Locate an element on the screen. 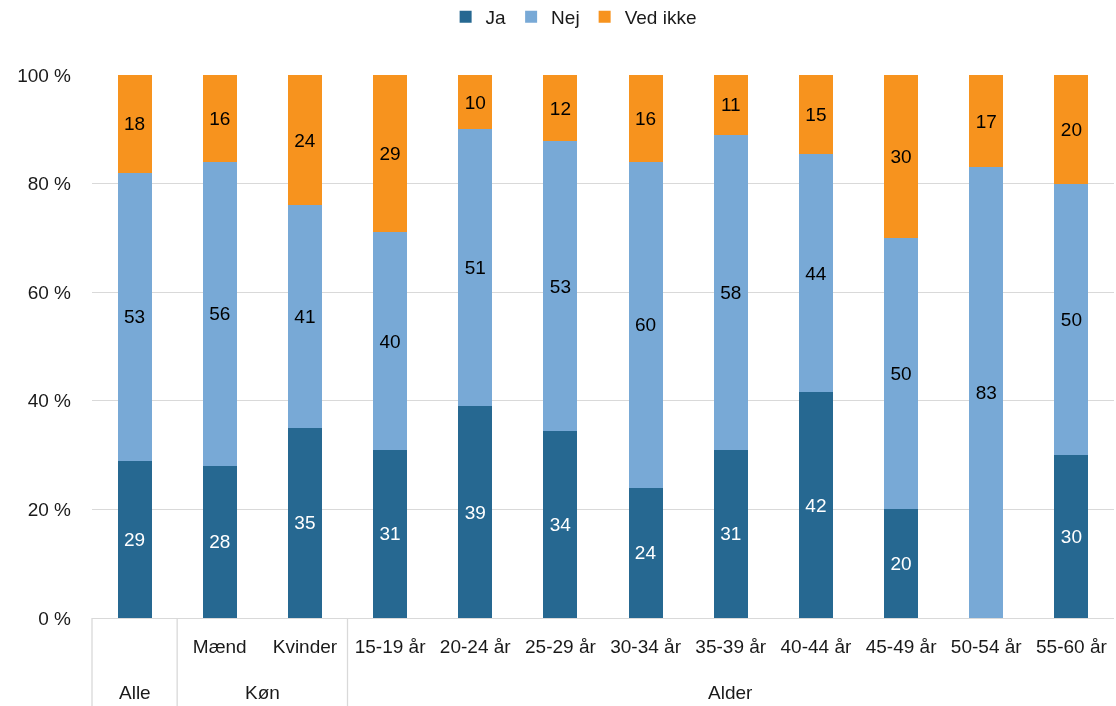 This screenshot has height=706, width=1116. legend-label: Ved ikke is located at coordinates (660, 18).